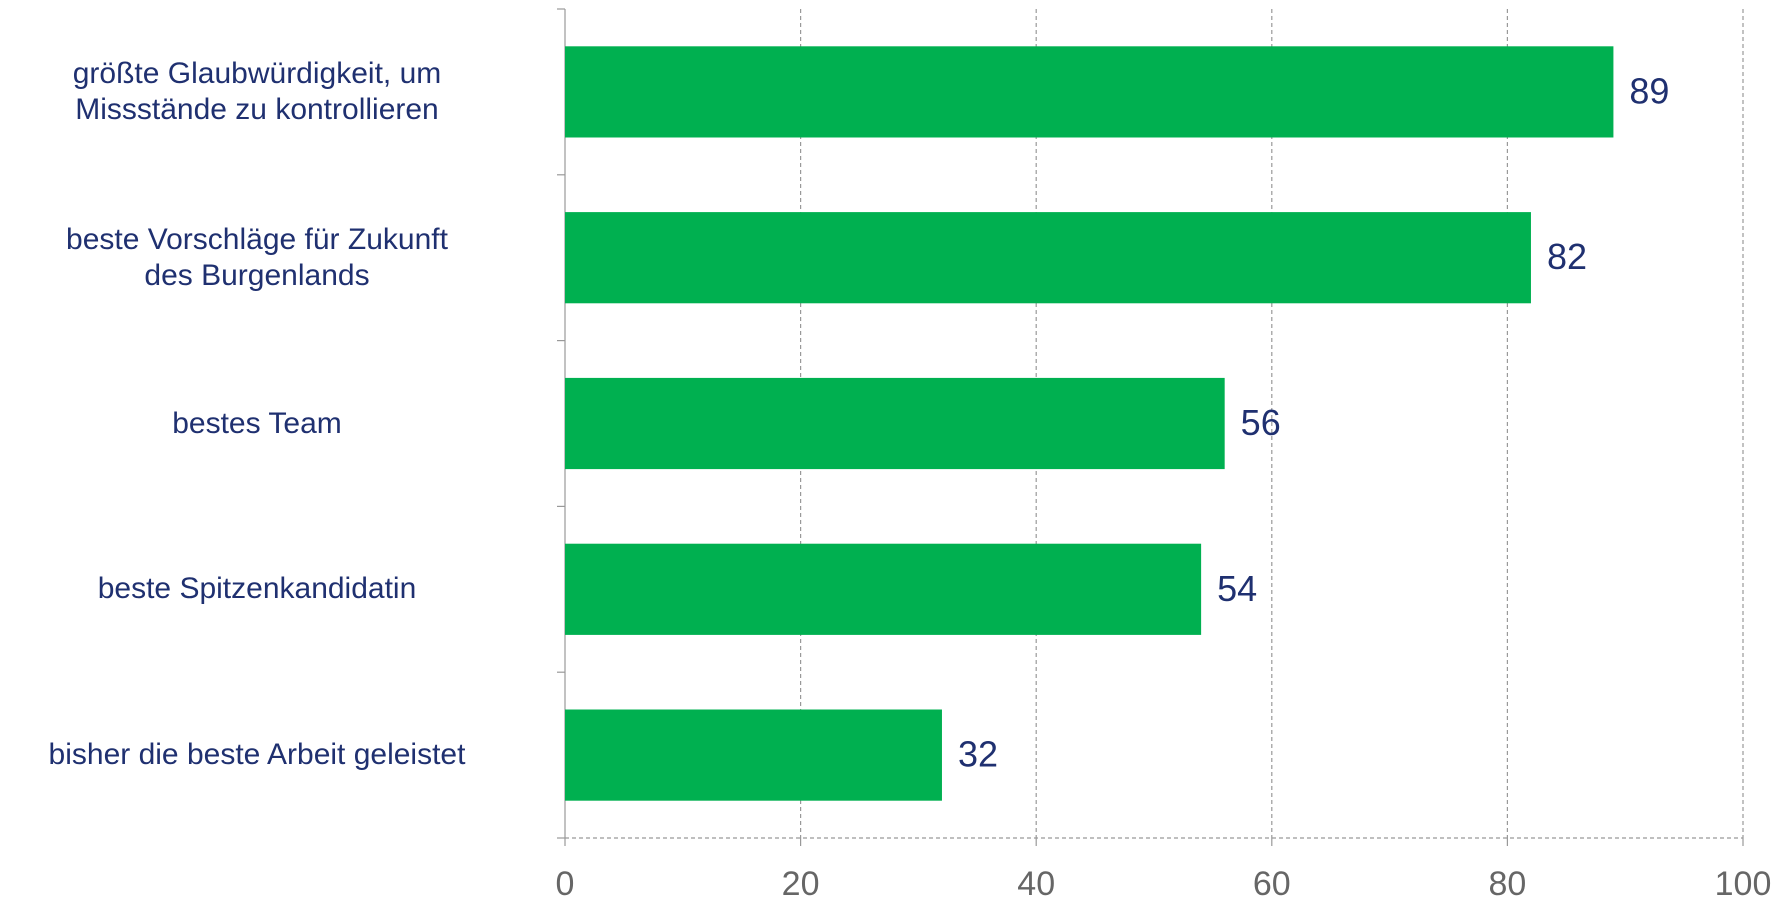  Describe the element at coordinates (1261, 422) in the screenshot. I see `data-label: 56` at that location.